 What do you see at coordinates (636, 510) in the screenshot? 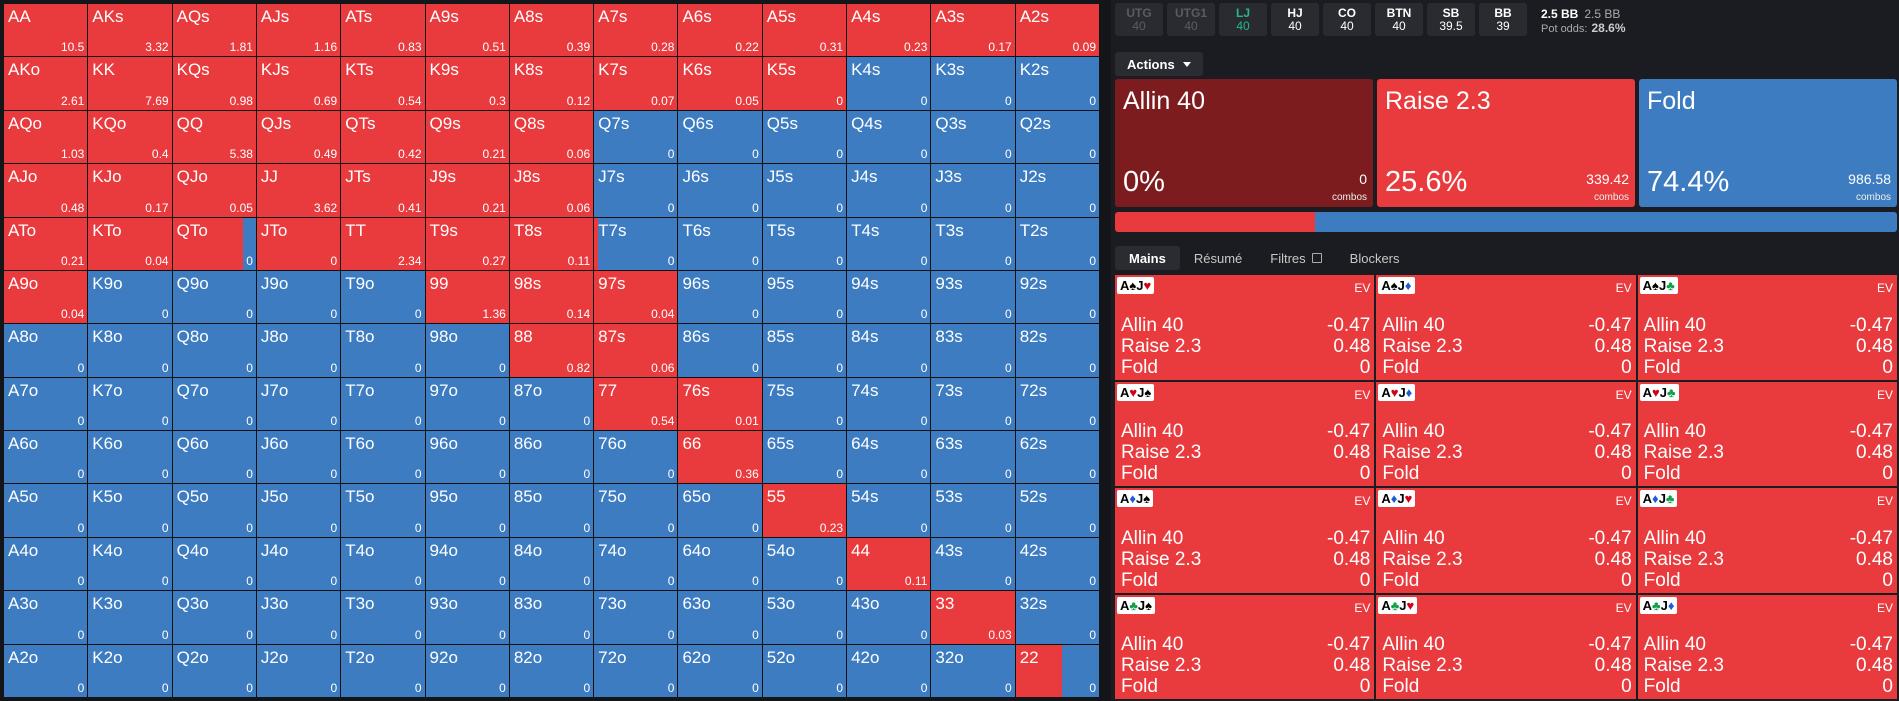
I see `hand-cell: 75o 0` at bounding box center [636, 510].